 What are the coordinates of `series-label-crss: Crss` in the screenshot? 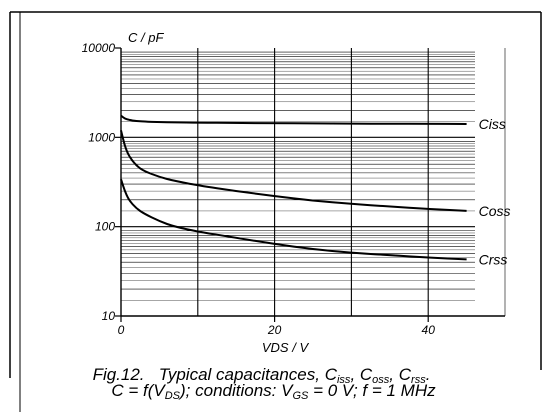 It's located at (493, 259).